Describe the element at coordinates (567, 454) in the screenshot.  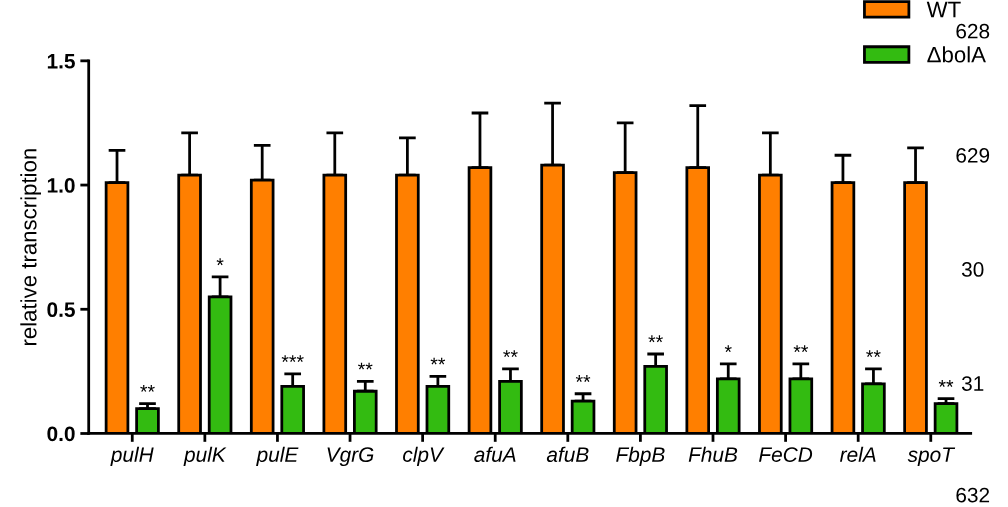
I see `x-tick-label: afuB` at that location.